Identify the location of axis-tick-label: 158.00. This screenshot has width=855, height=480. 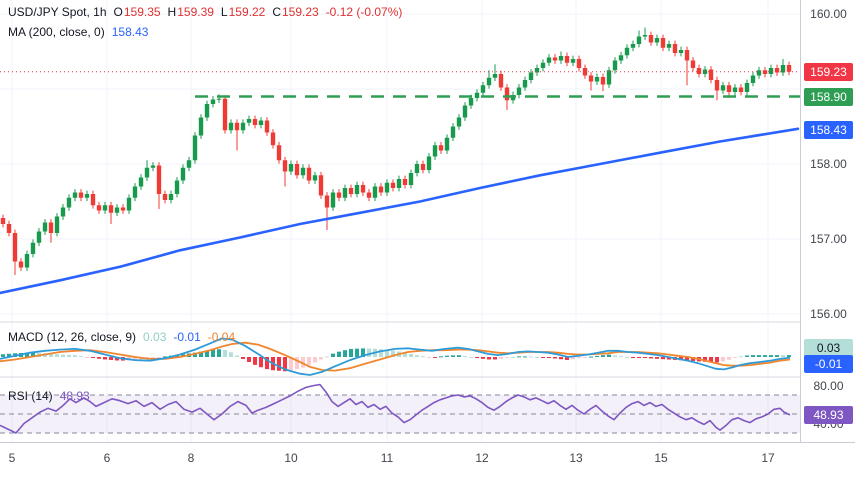
(828, 164).